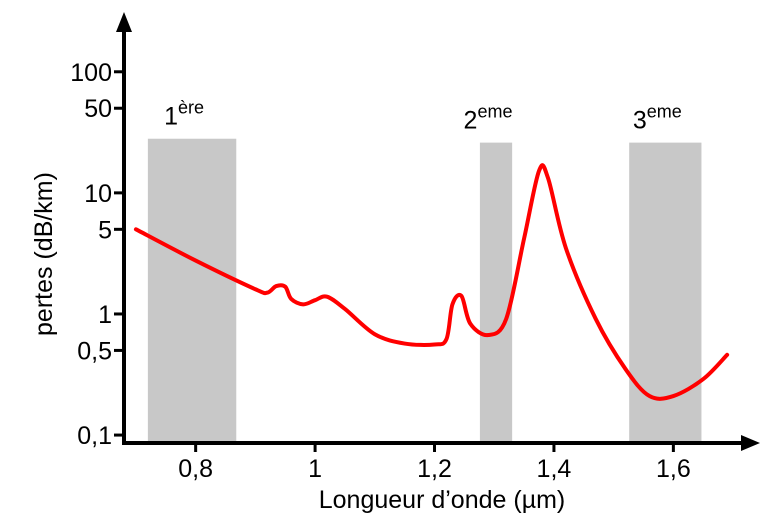 This screenshot has width=760, height=523. Describe the element at coordinates (94, 436) in the screenshot. I see `y-tick-label: 0,1` at that location.